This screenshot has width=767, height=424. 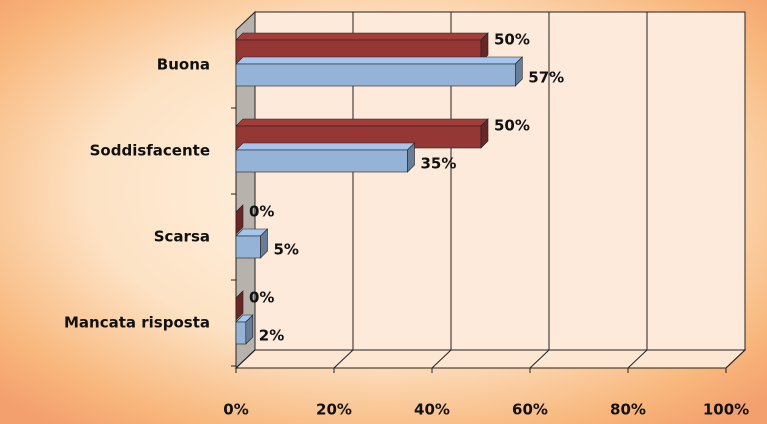 I want to click on y-tick-label: Soddisfacente, so click(x=150, y=151).